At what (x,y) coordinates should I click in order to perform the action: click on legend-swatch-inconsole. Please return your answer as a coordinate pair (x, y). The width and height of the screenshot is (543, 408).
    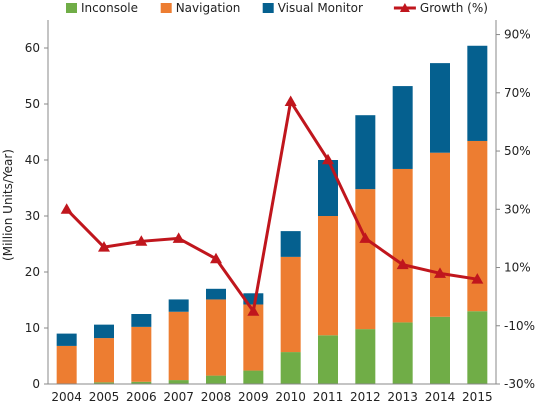
    Looking at the image, I should click on (71, 8).